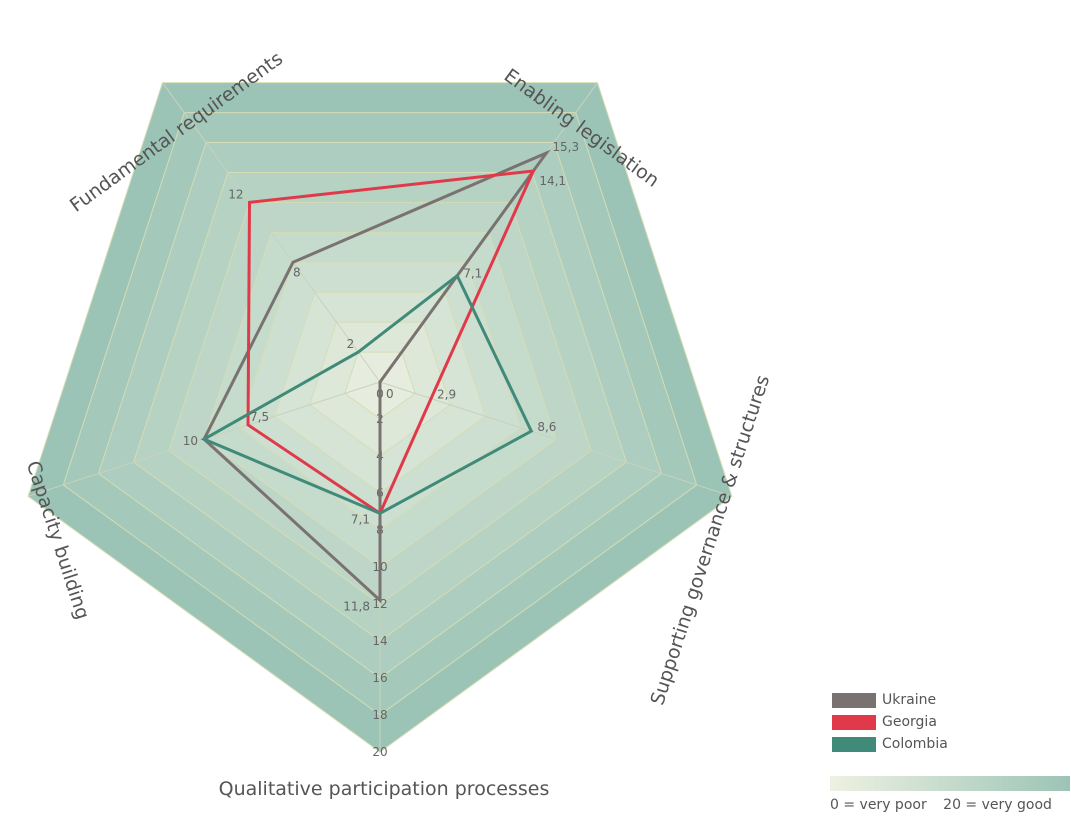 This screenshot has width=1071, height=818. Describe the element at coordinates (235, 194) in the screenshot. I see `data-label-georgia: 12` at that location.